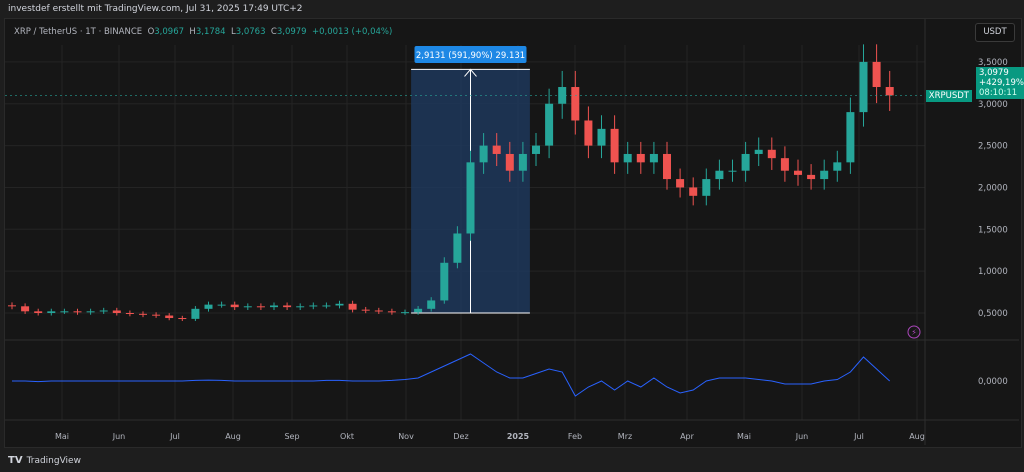 Image resolution: width=1024 pixels, height=472 pixels. I want to click on y-tick-label: 2,0000, so click(993, 188).